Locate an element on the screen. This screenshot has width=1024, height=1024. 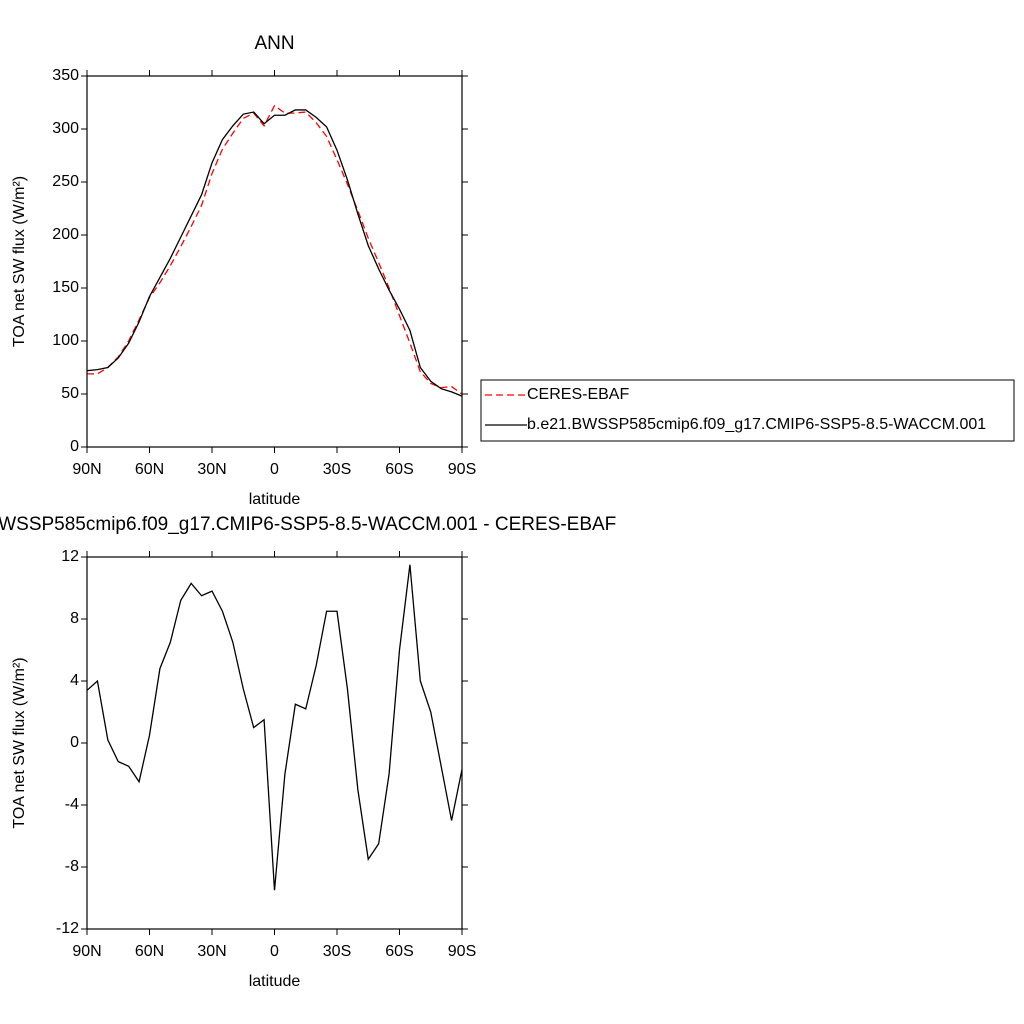
chart-title: ANN is located at coordinates (274, 43).